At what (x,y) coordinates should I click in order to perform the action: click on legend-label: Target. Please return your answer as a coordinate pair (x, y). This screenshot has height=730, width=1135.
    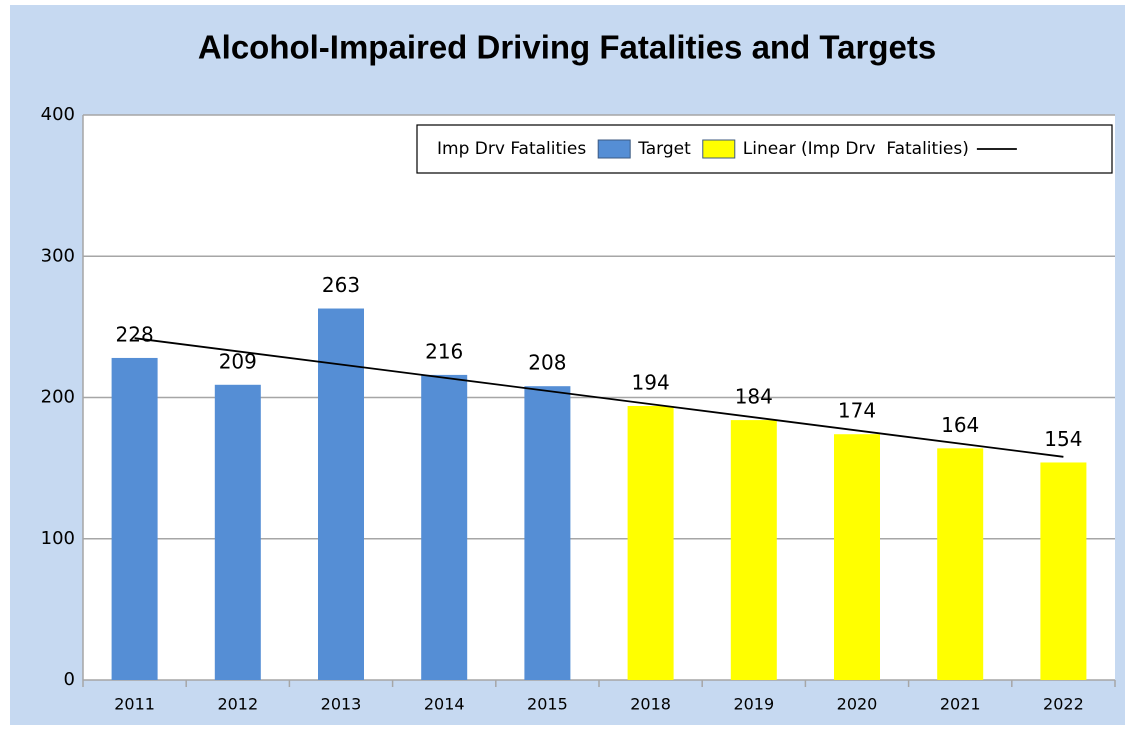
    Looking at the image, I should click on (664, 149).